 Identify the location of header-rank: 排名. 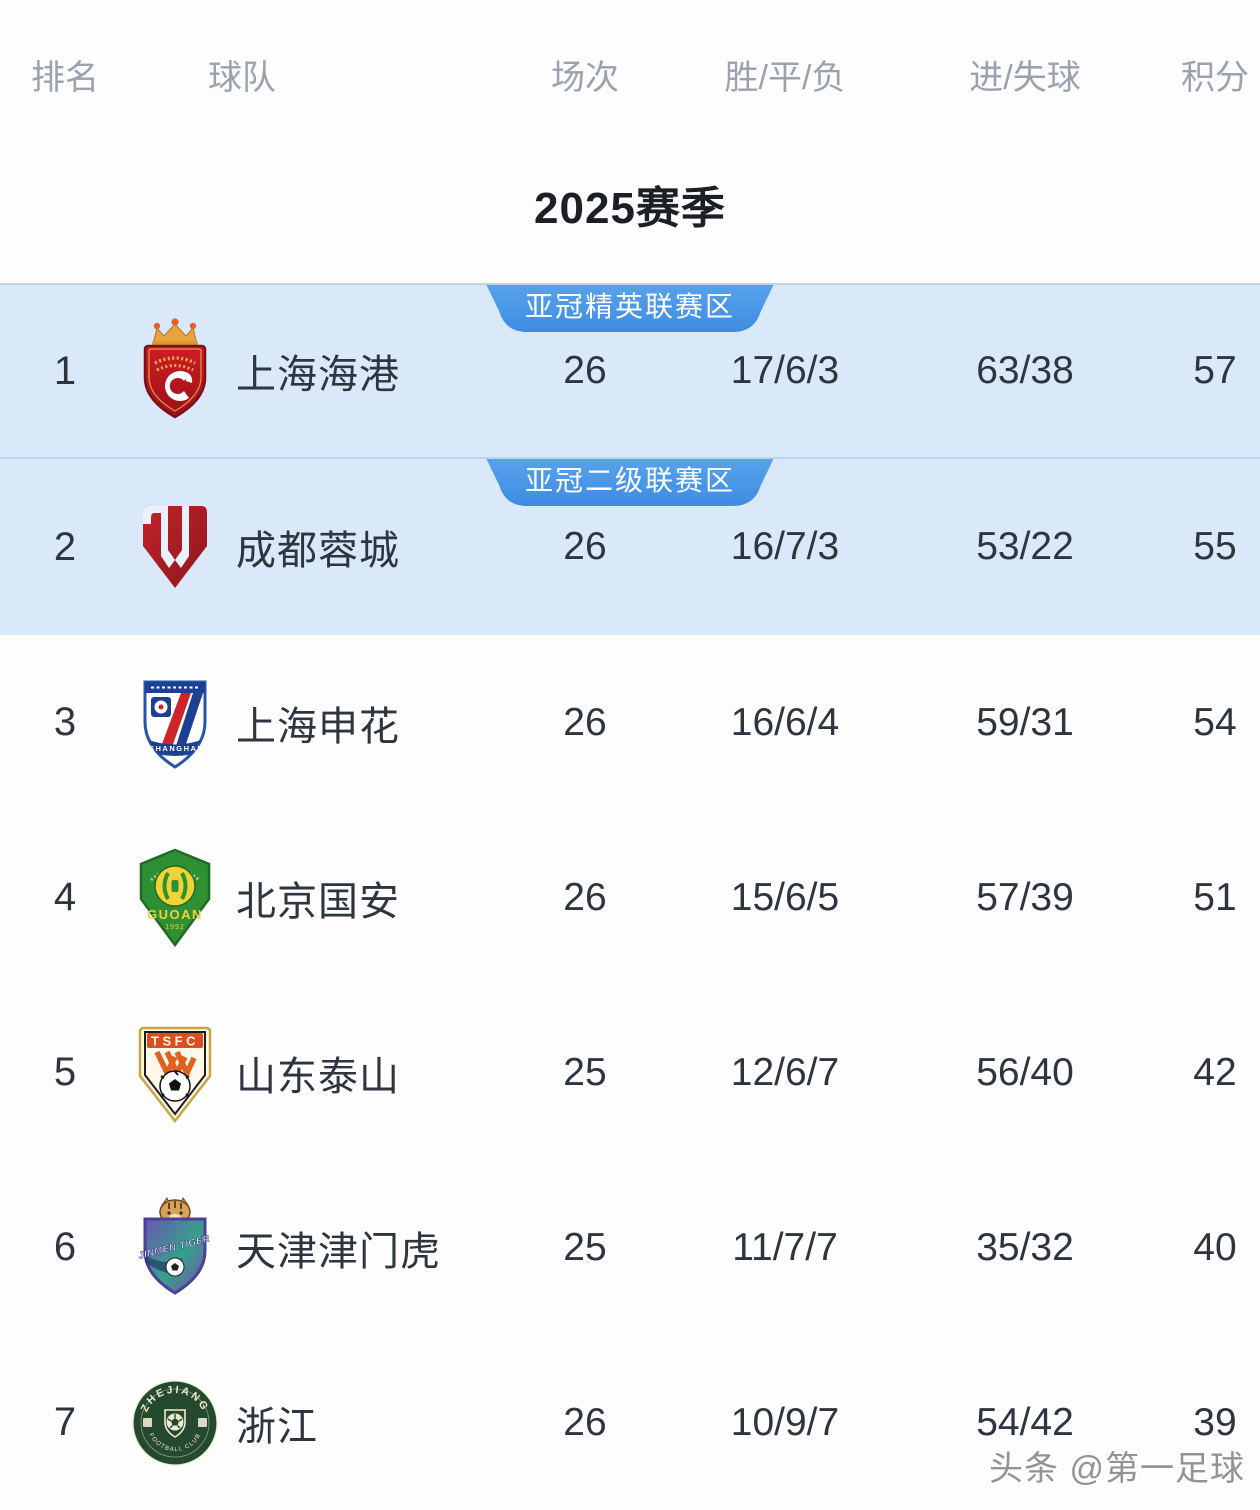
(65, 77).